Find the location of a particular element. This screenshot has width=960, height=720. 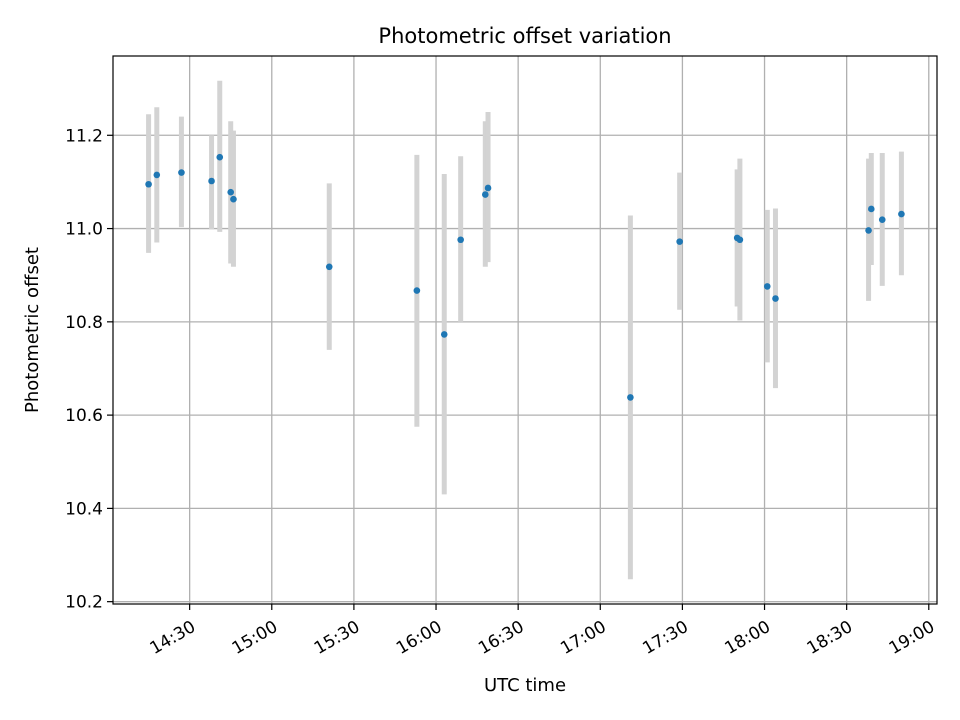

y-tick-label: 11.2 is located at coordinates (84, 136).